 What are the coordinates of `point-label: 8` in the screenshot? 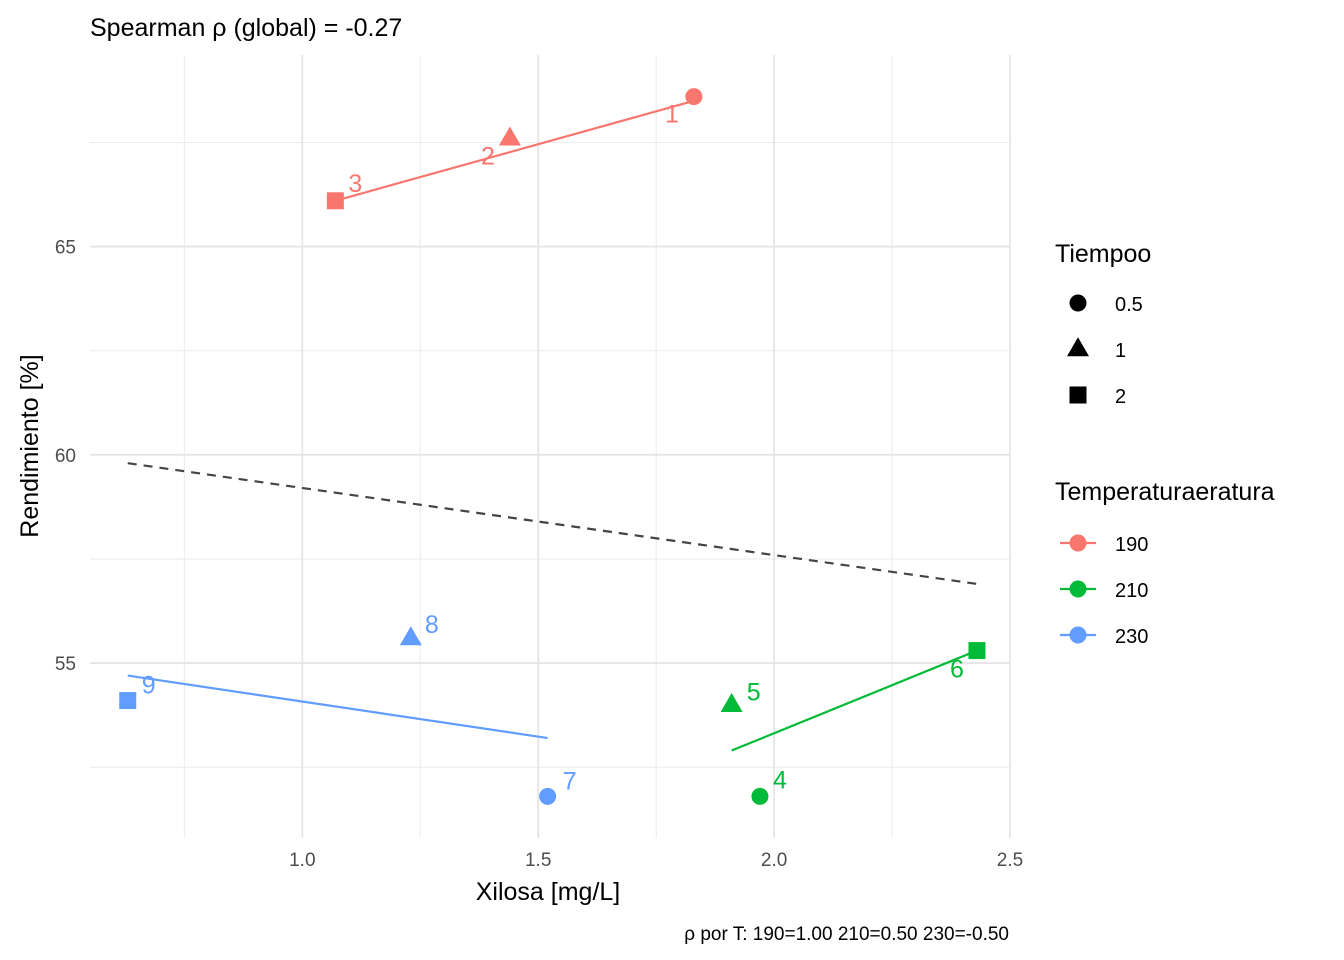 It's located at (432, 625).